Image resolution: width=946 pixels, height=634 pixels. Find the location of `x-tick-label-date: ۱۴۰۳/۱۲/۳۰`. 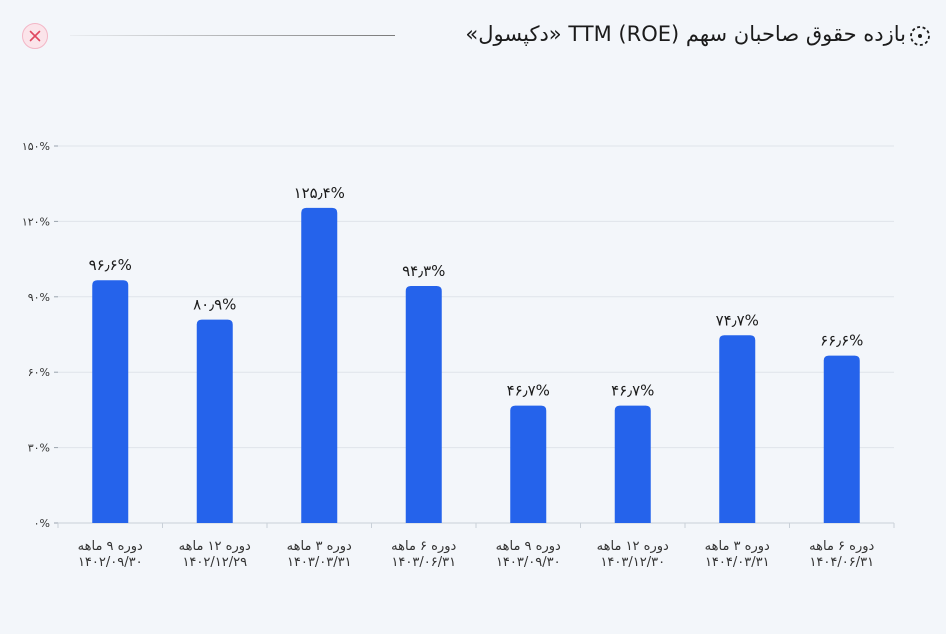

x-tick-label-date: ۱۴۰۳/۱۲/۳۰ is located at coordinates (632, 562).